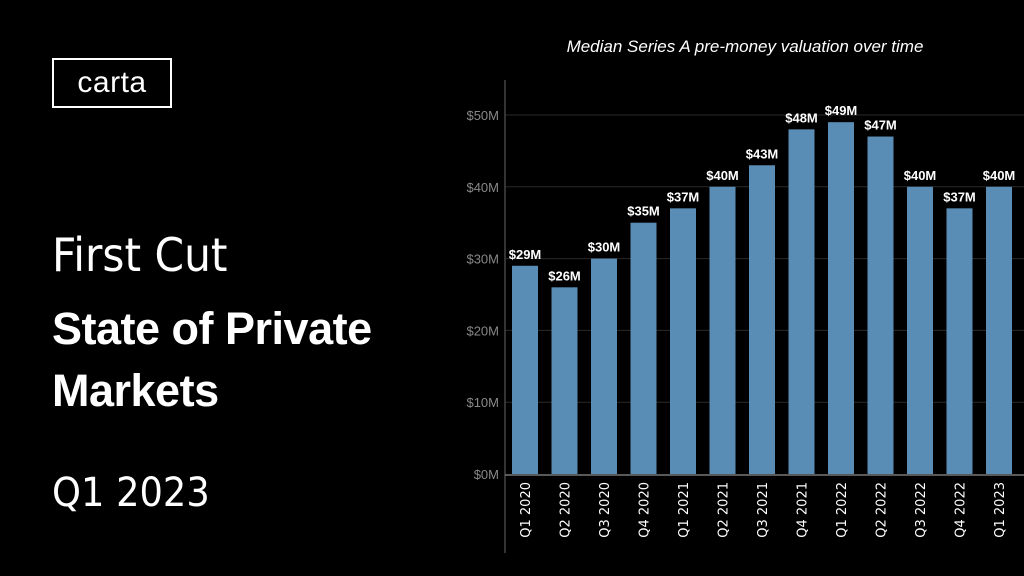 The image size is (1024, 576). Describe the element at coordinates (645, 510) in the screenshot. I see `x-tick-label: Q4 2020` at that location.